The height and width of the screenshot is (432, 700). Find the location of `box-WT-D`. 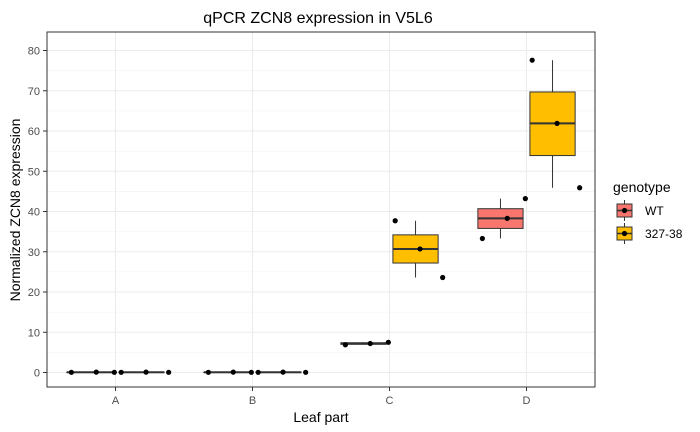

box-WT-D is located at coordinates (502, 219).